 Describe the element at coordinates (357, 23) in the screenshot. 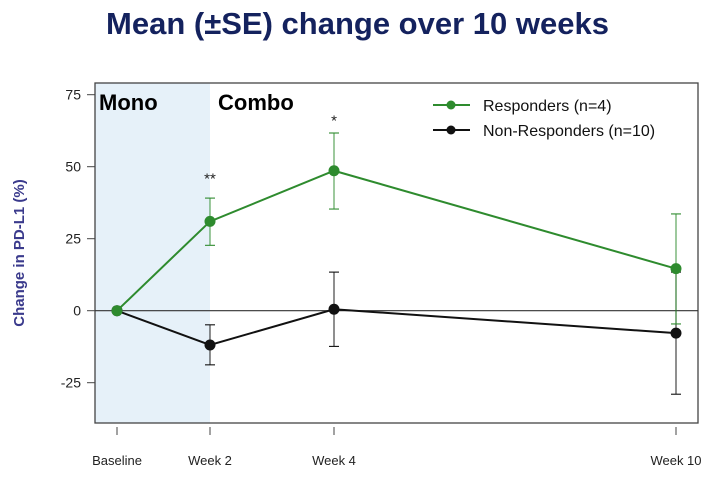

I see `chart-title: Mean (±SE) change over 10 weeks` at that location.